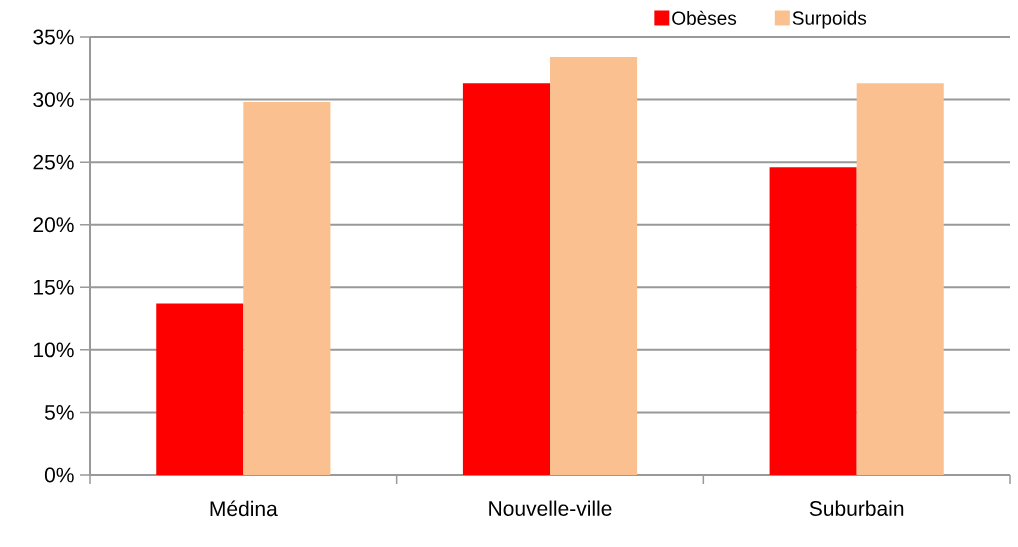 The width and height of the screenshot is (1018, 547). Describe the element at coordinates (54, 350) in the screenshot. I see `y-tick-label: 10%` at that location.